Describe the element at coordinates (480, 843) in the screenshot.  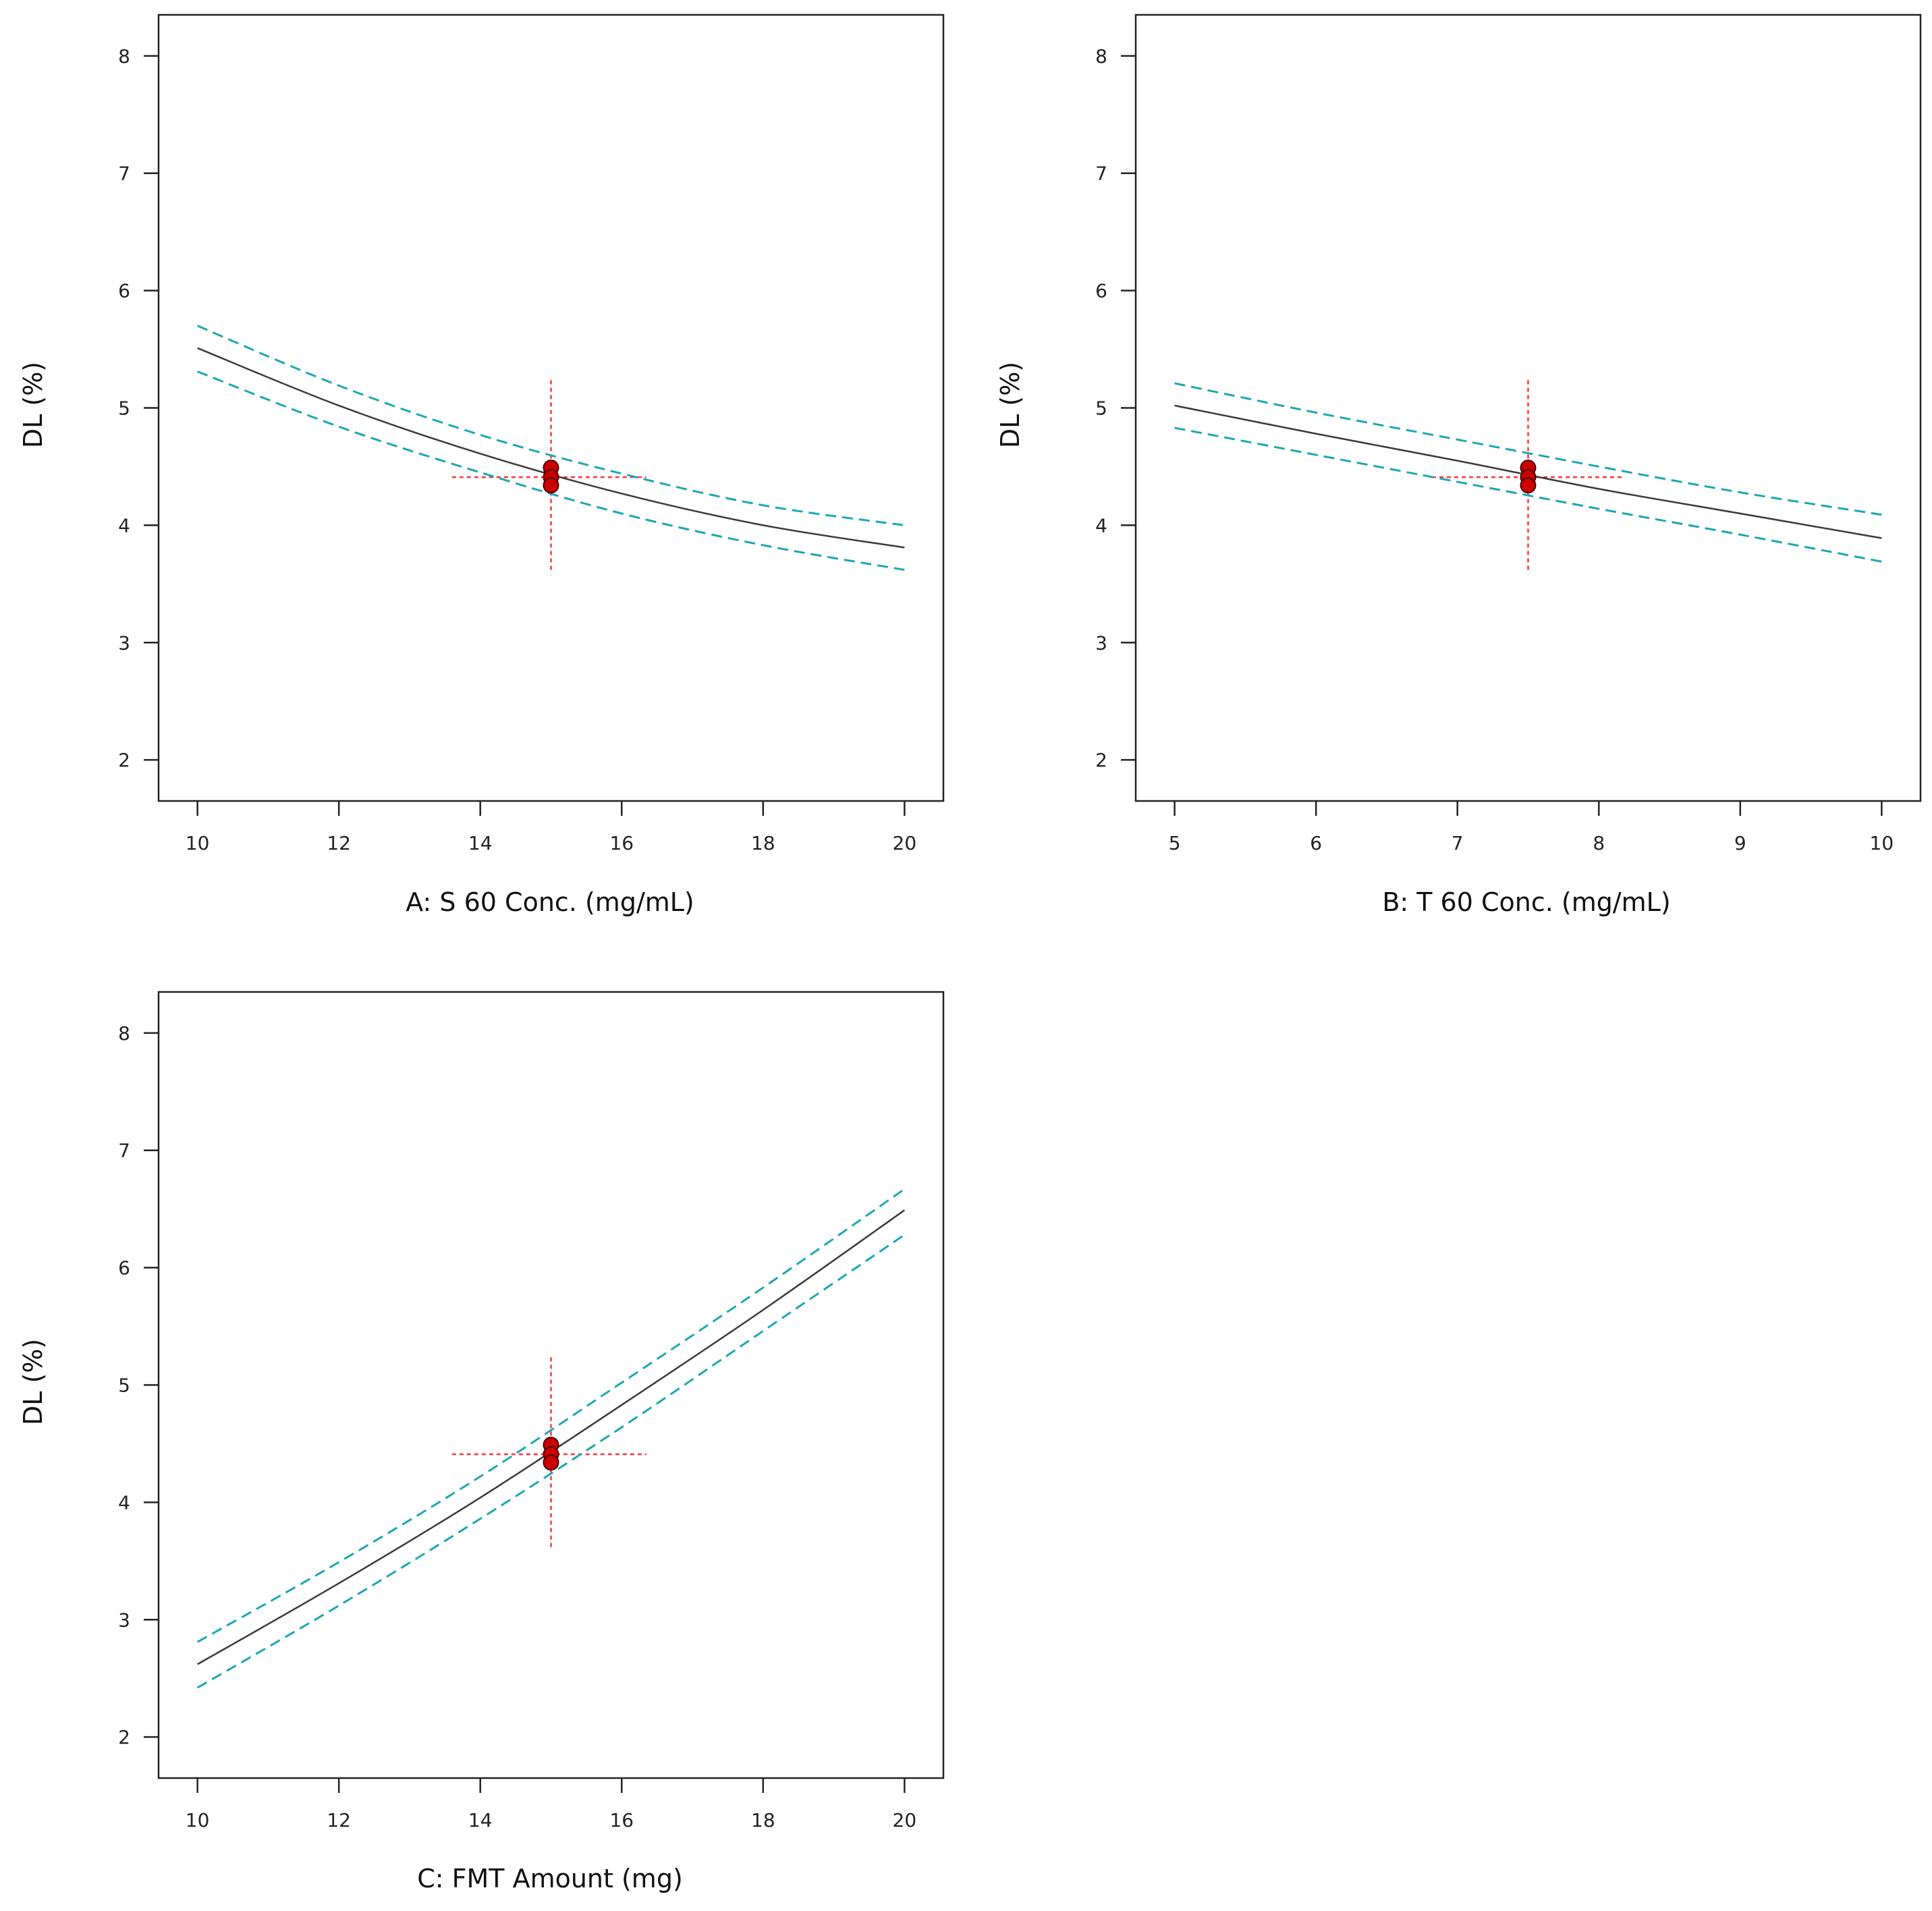
I see `panel-a-x-tick-label: 14` at that location.